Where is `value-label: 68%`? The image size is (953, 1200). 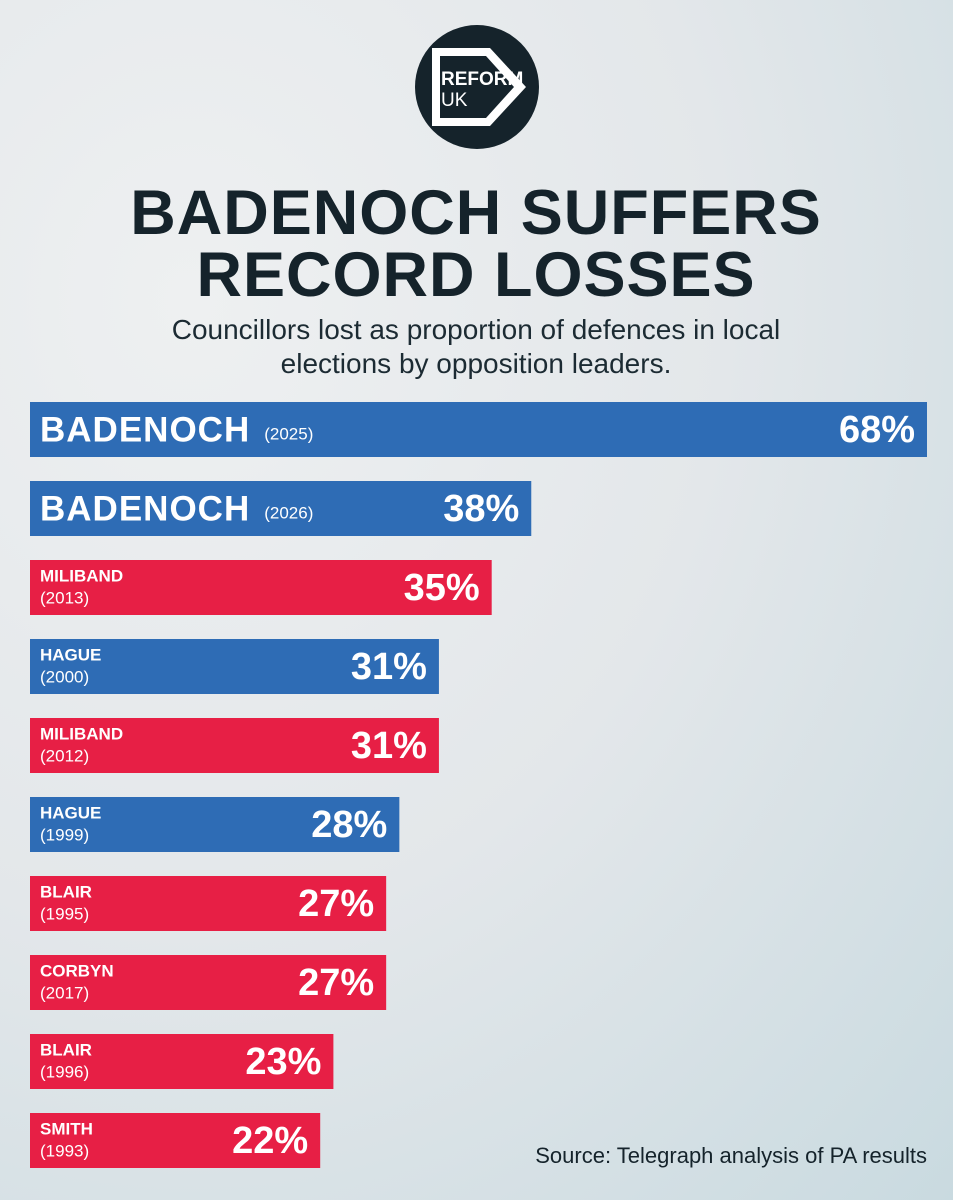 value-label: 68% is located at coordinates (877, 430).